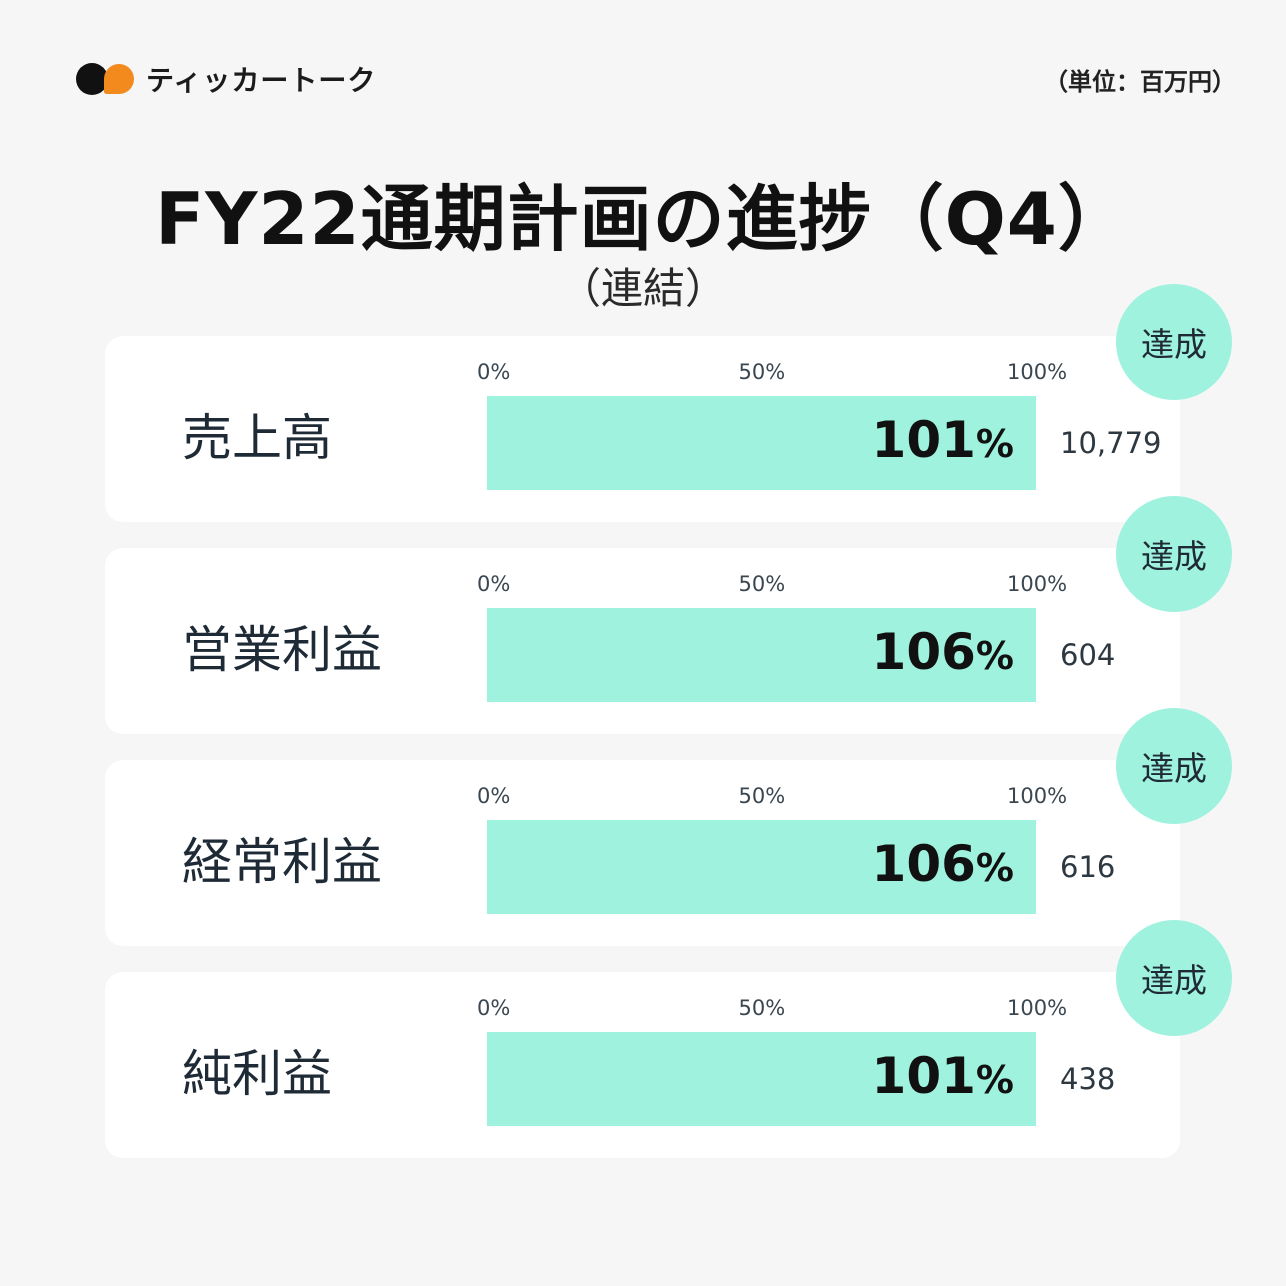  I want to click on chart-title: FY22通期計画の進捗（Q4）, so click(643, 219).